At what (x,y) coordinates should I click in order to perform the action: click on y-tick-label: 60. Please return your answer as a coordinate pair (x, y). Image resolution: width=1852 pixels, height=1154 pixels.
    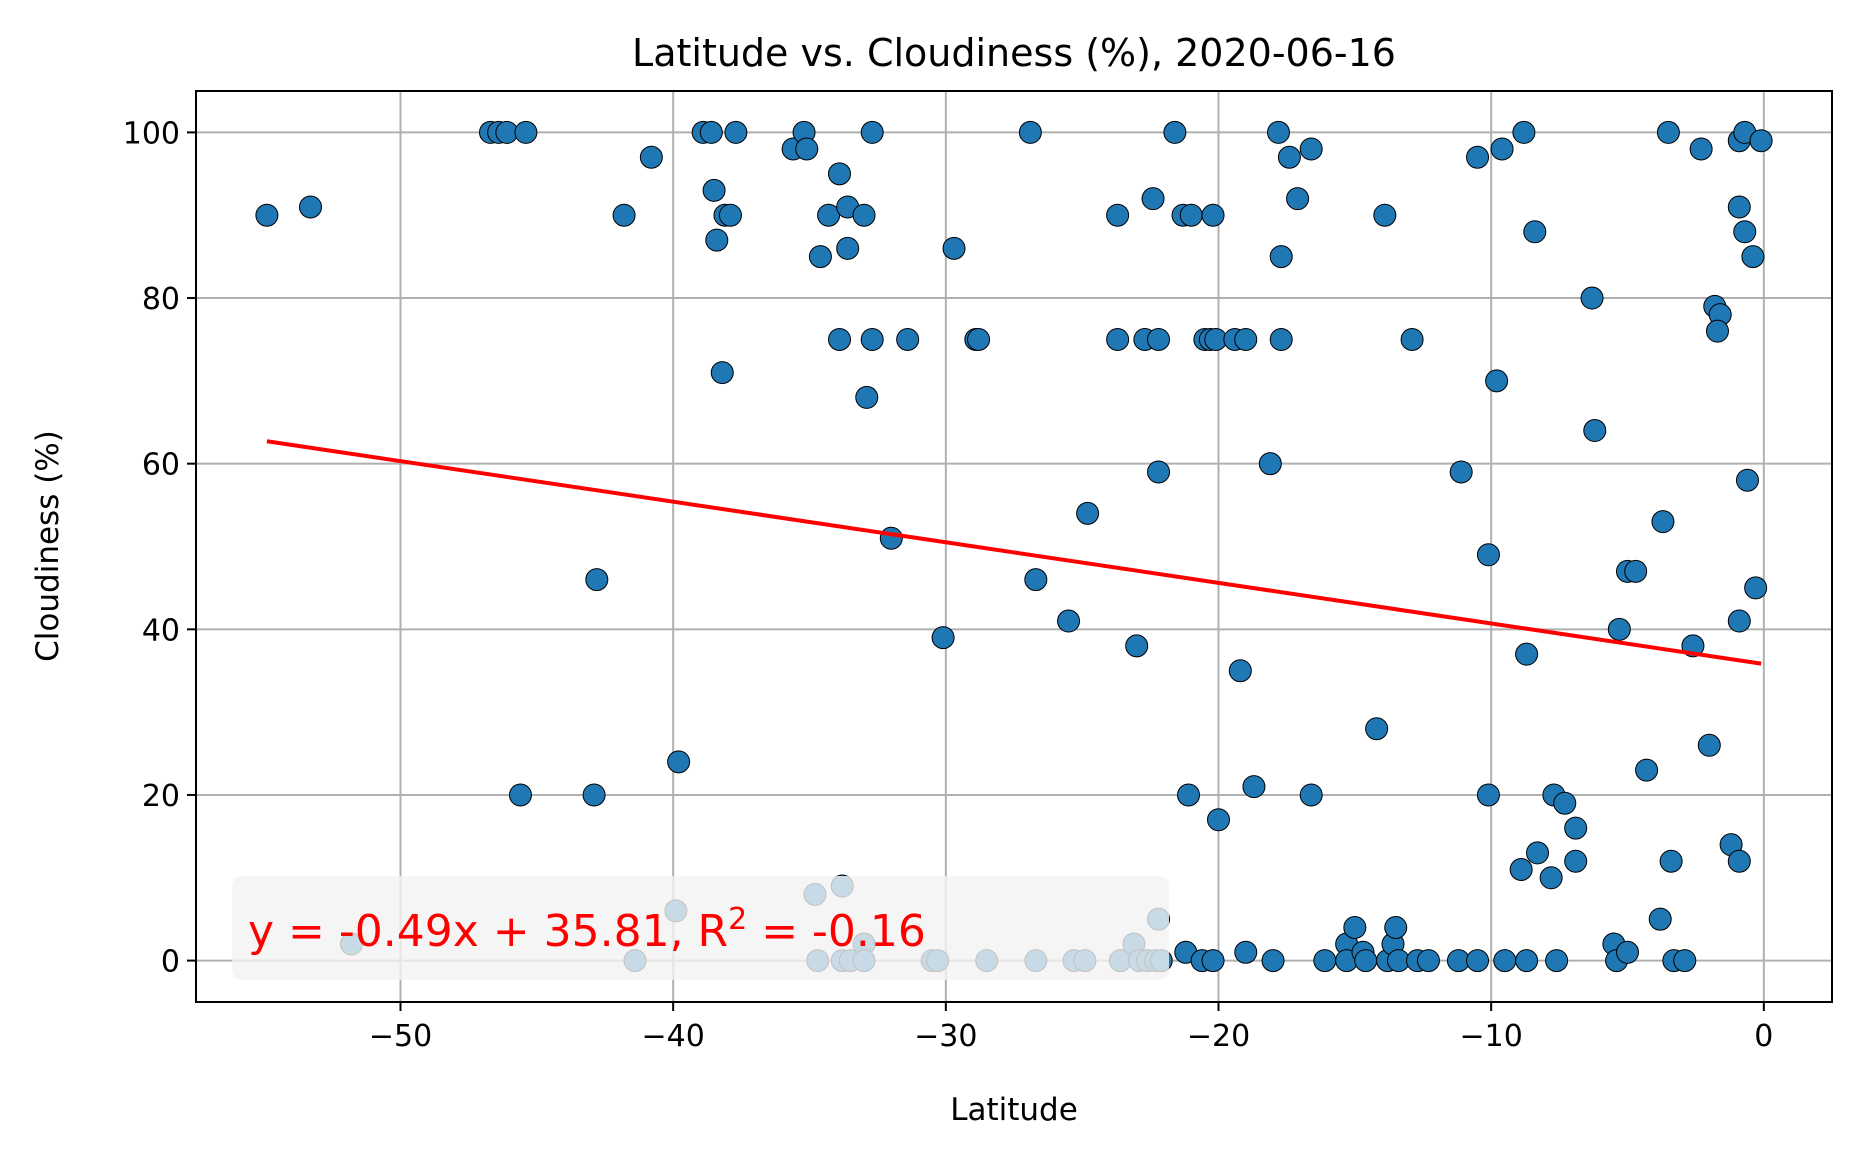
    Looking at the image, I should click on (161, 465).